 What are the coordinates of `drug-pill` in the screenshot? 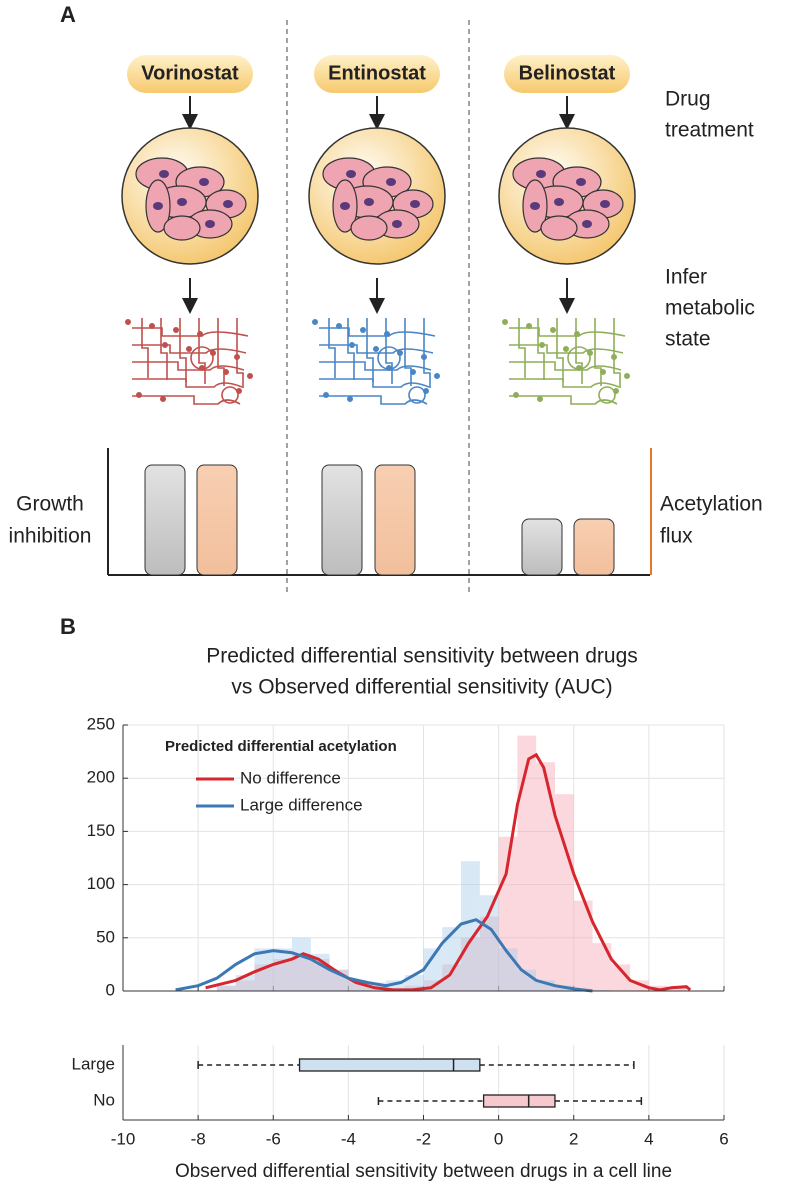 It's located at (190, 74).